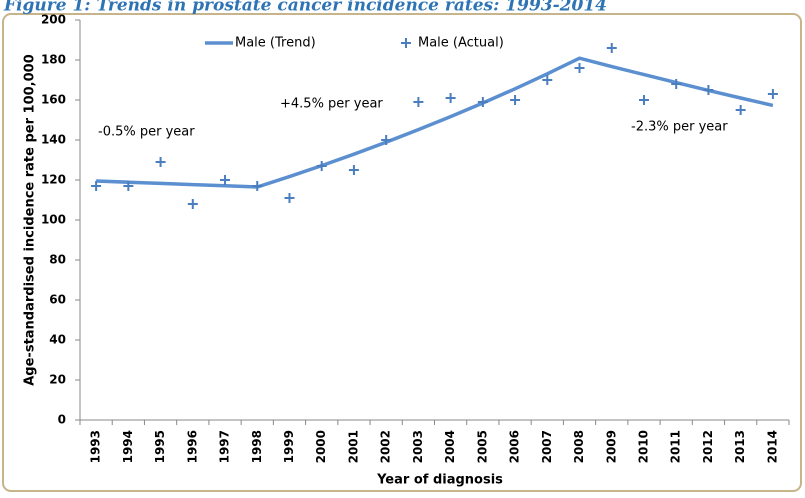 The width and height of the screenshot is (805, 498). What do you see at coordinates (708, 446) in the screenshot?
I see `x-tick-label: 2012` at bounding box center [708, 446].